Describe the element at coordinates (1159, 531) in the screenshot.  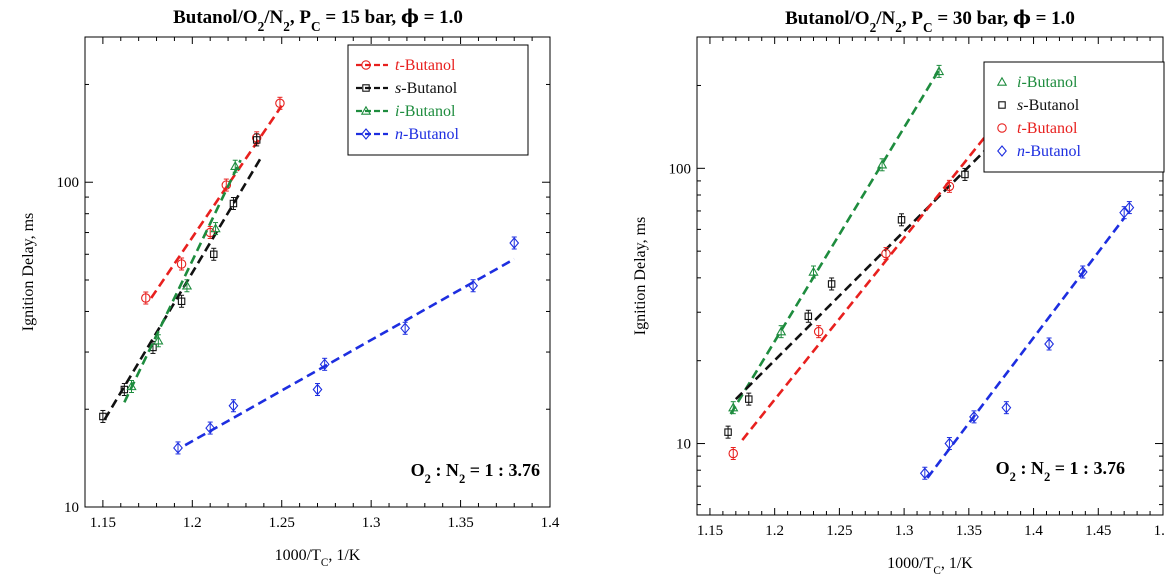
I see `x-tick-label: 1.5` at that location.